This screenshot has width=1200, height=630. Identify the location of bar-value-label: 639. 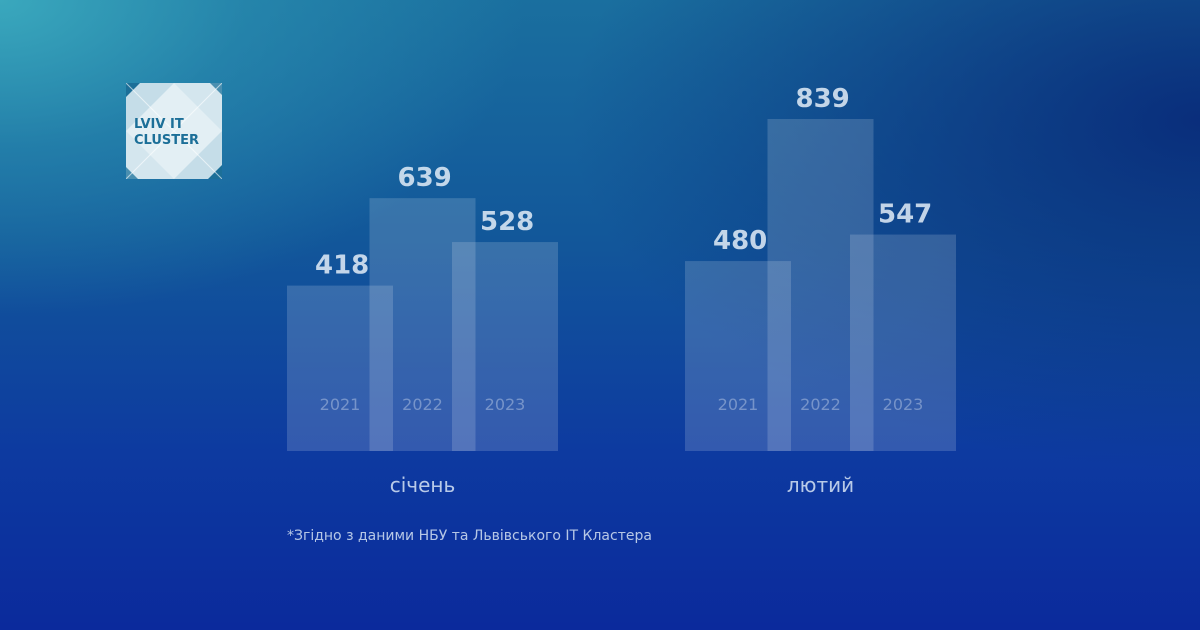
(425, 178).